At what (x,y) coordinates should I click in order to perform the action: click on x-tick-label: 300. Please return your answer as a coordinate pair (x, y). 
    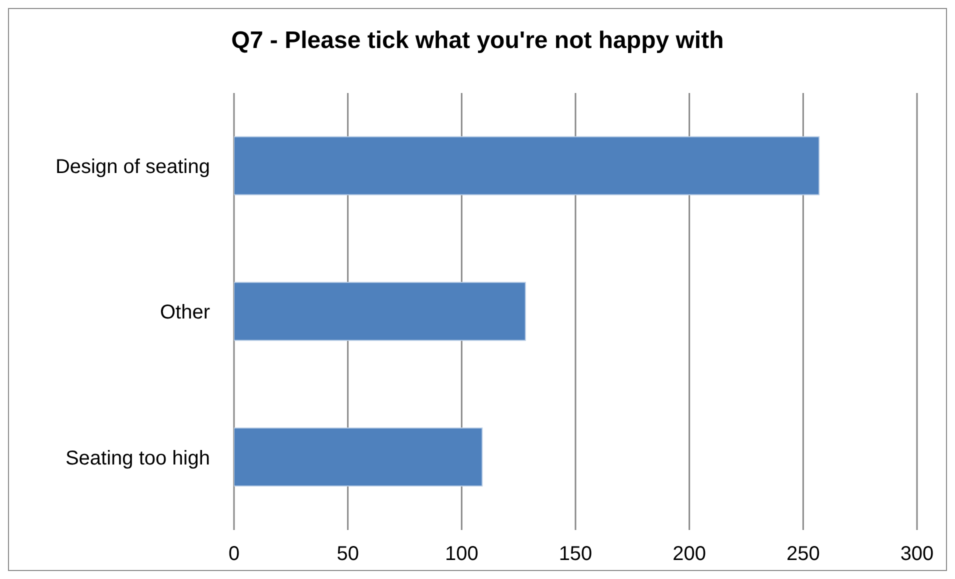
    Looking at the image, I should click on (917, 554).